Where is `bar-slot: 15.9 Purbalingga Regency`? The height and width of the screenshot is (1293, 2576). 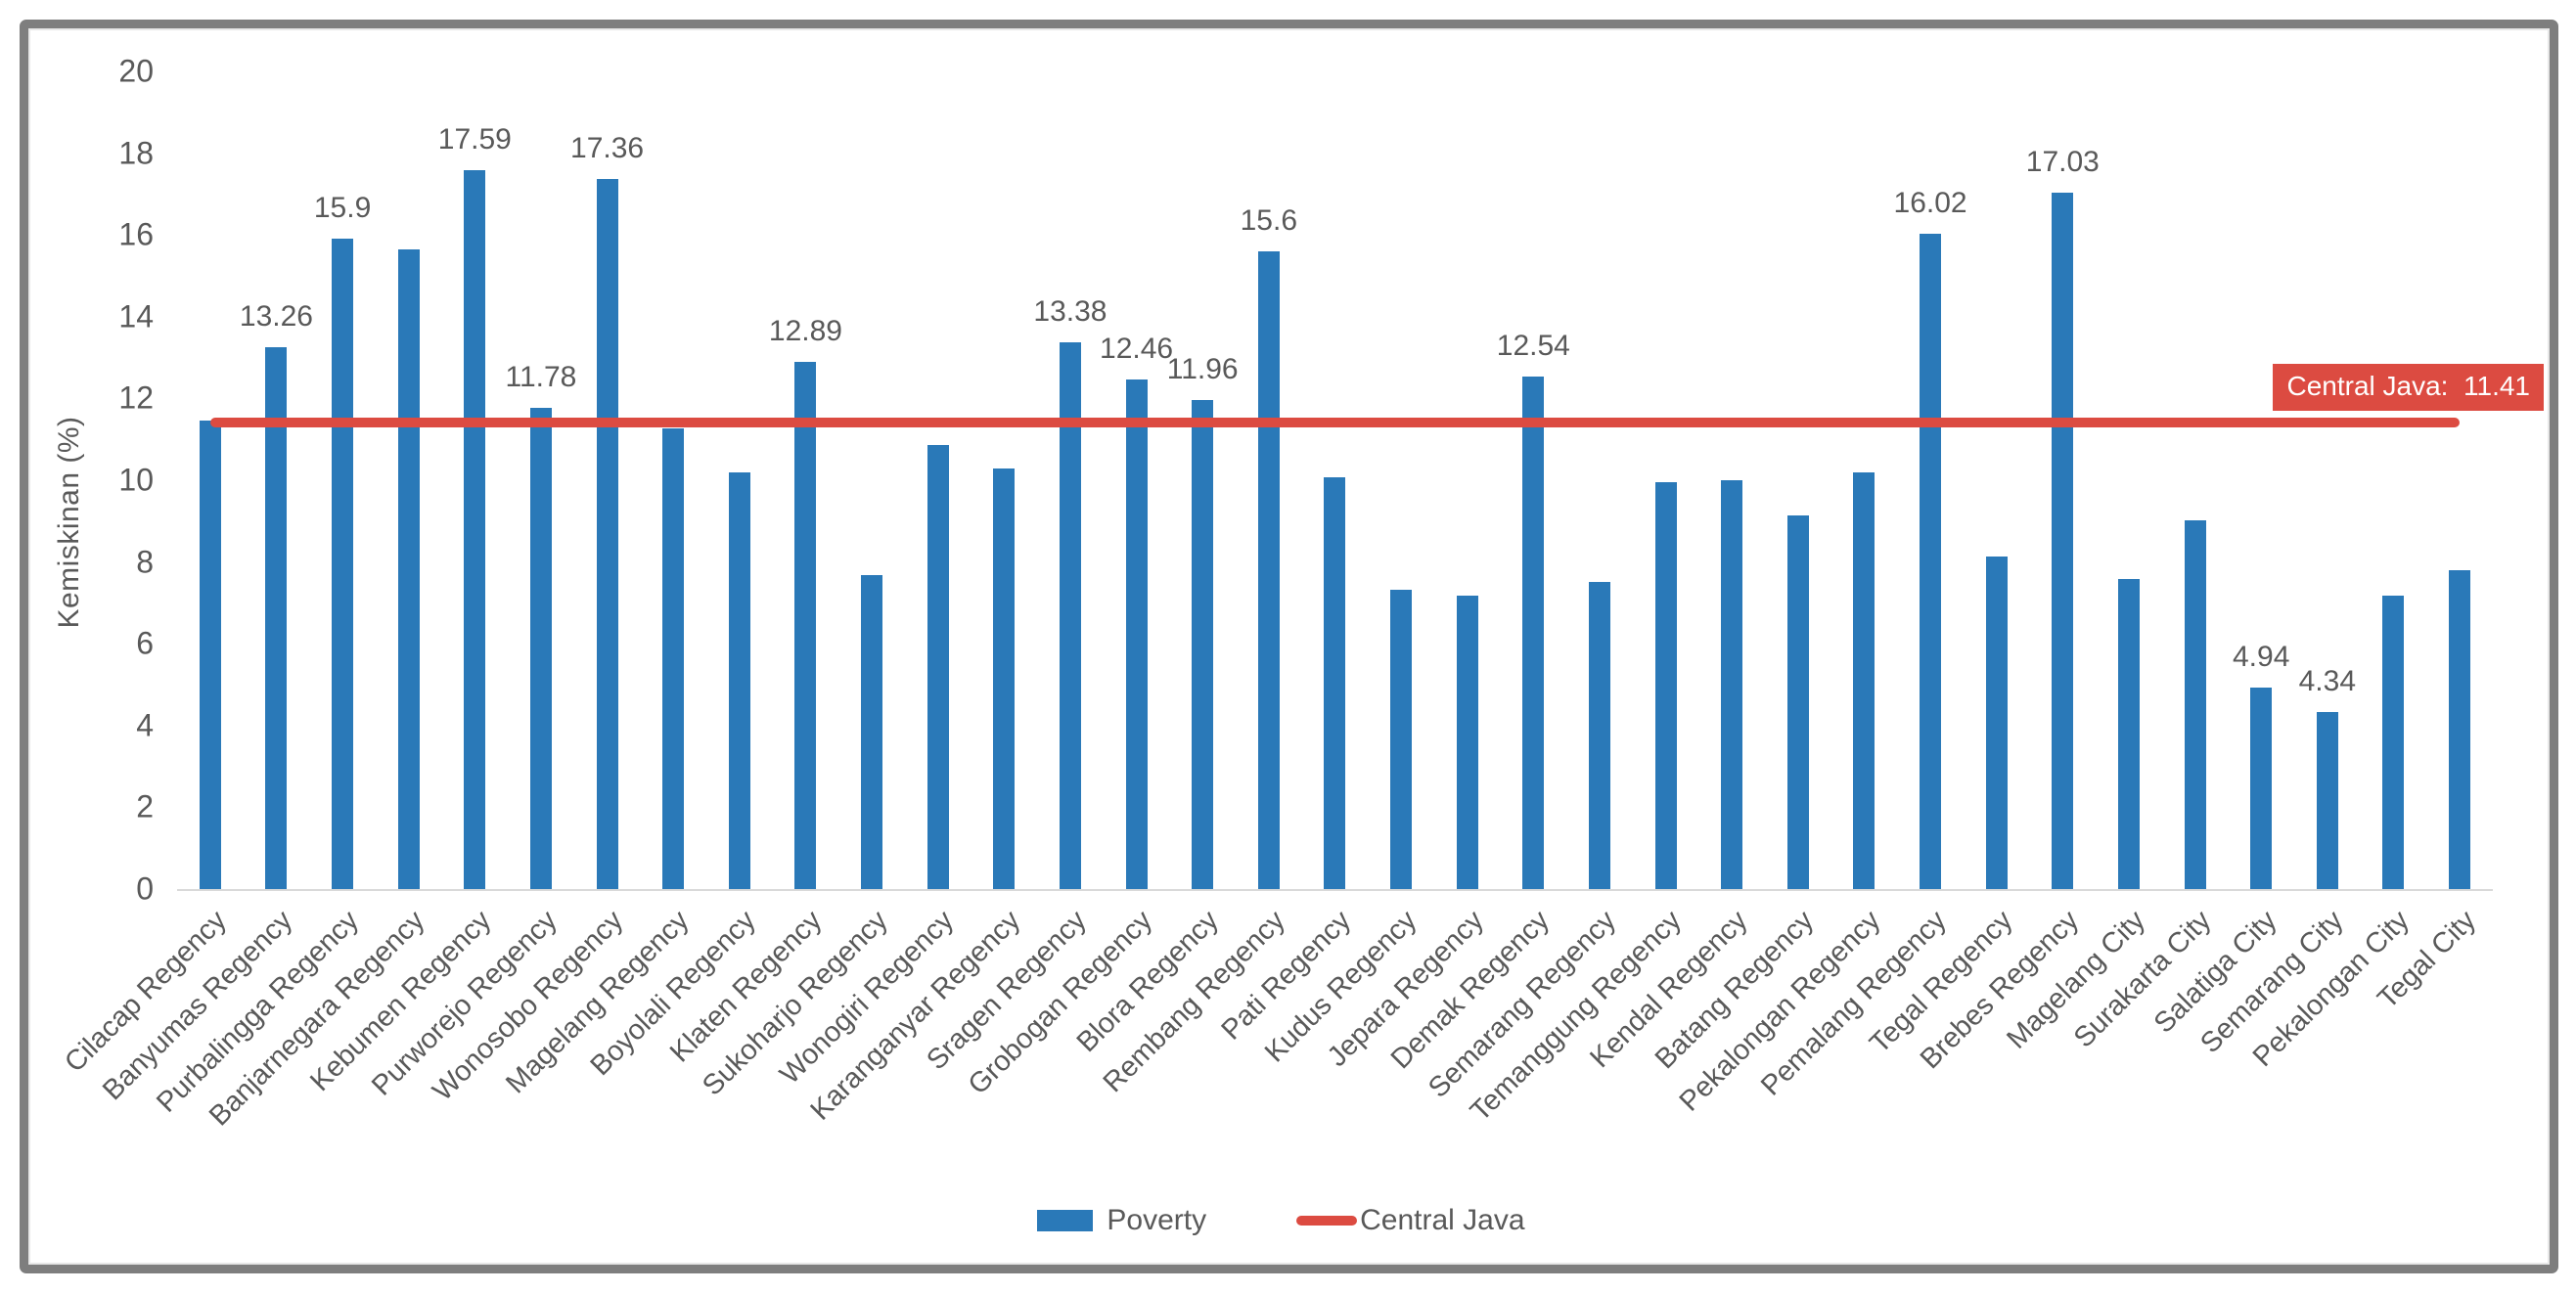
bar-slot: 15.9 Purbalingga Regency is located at coordinates (263, 594).